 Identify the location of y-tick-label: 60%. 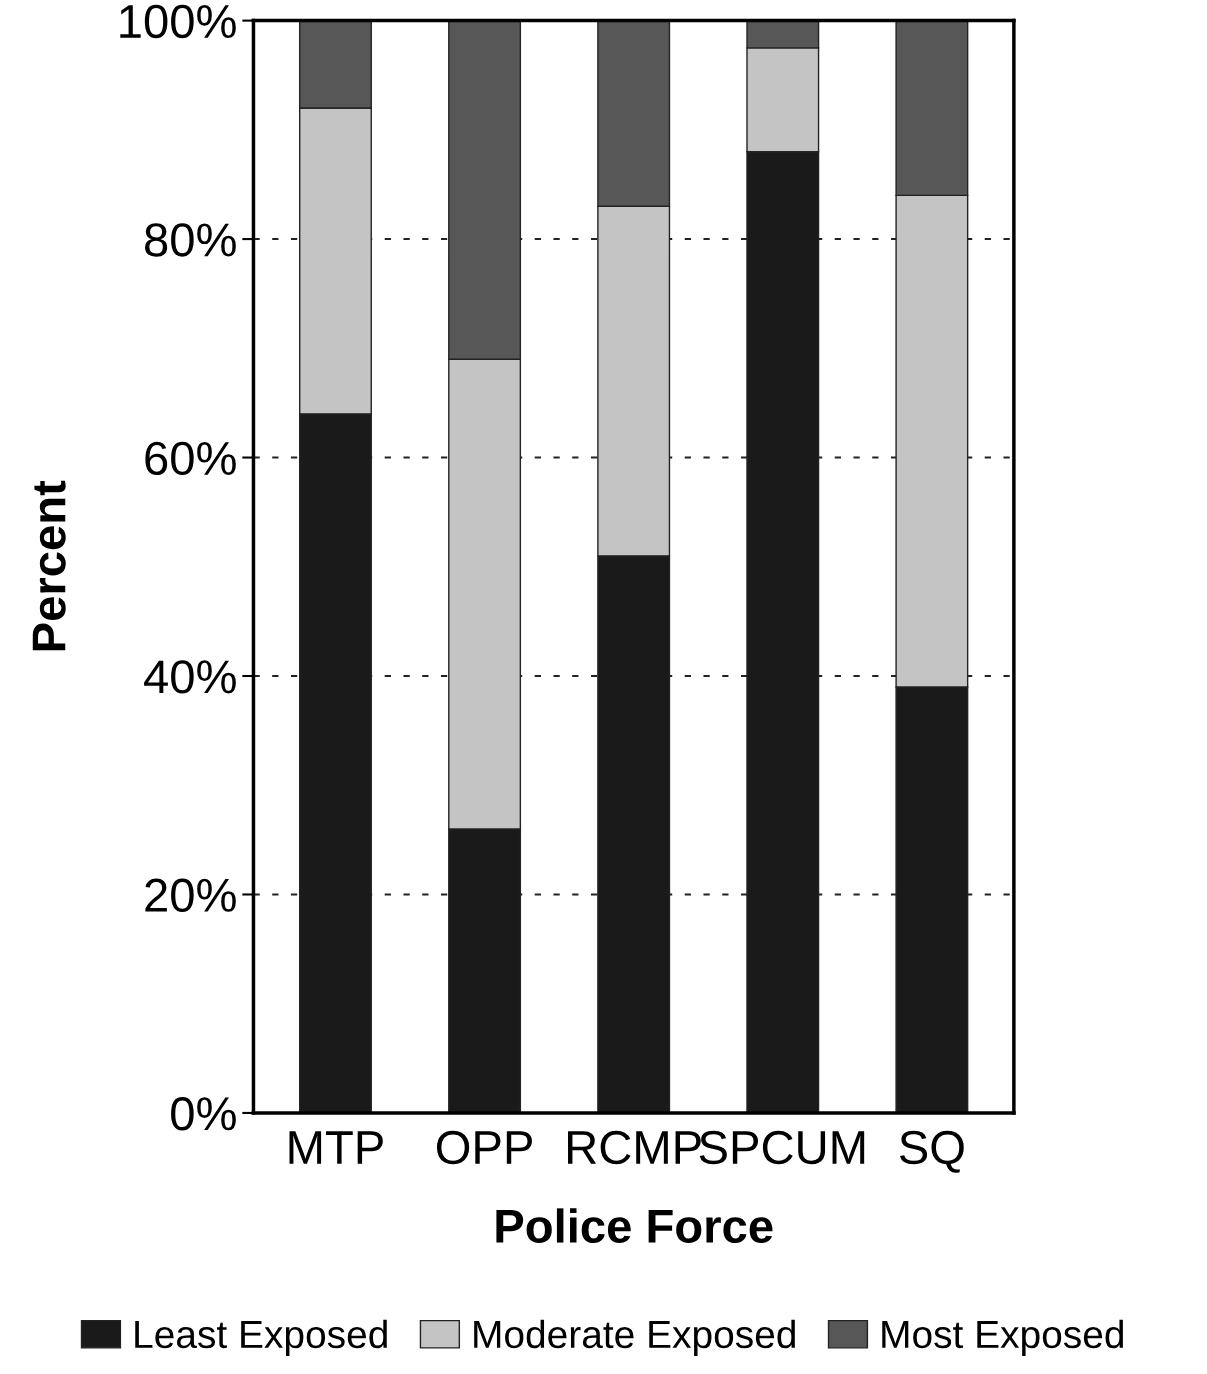
(190, 458).